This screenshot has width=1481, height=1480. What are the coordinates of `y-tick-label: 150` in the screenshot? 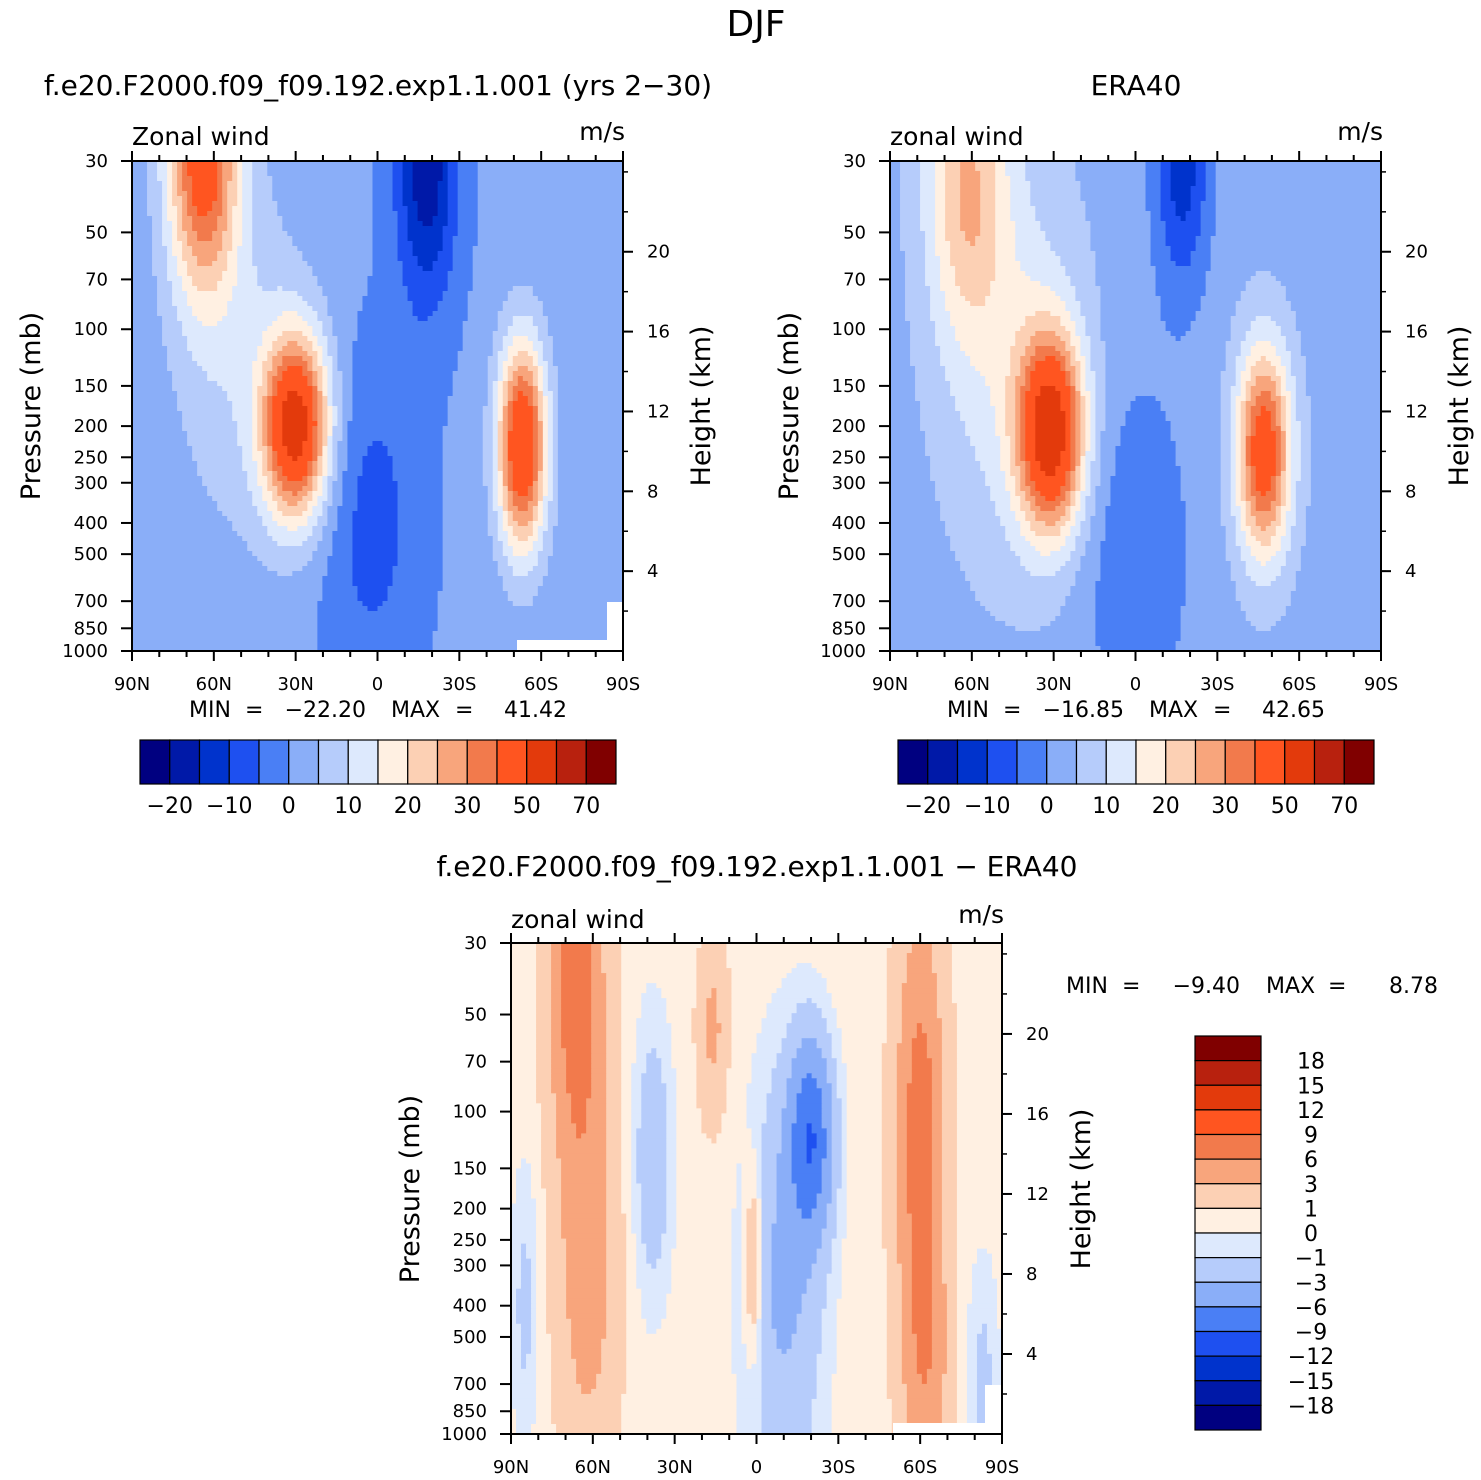 It's located at (849, 386).